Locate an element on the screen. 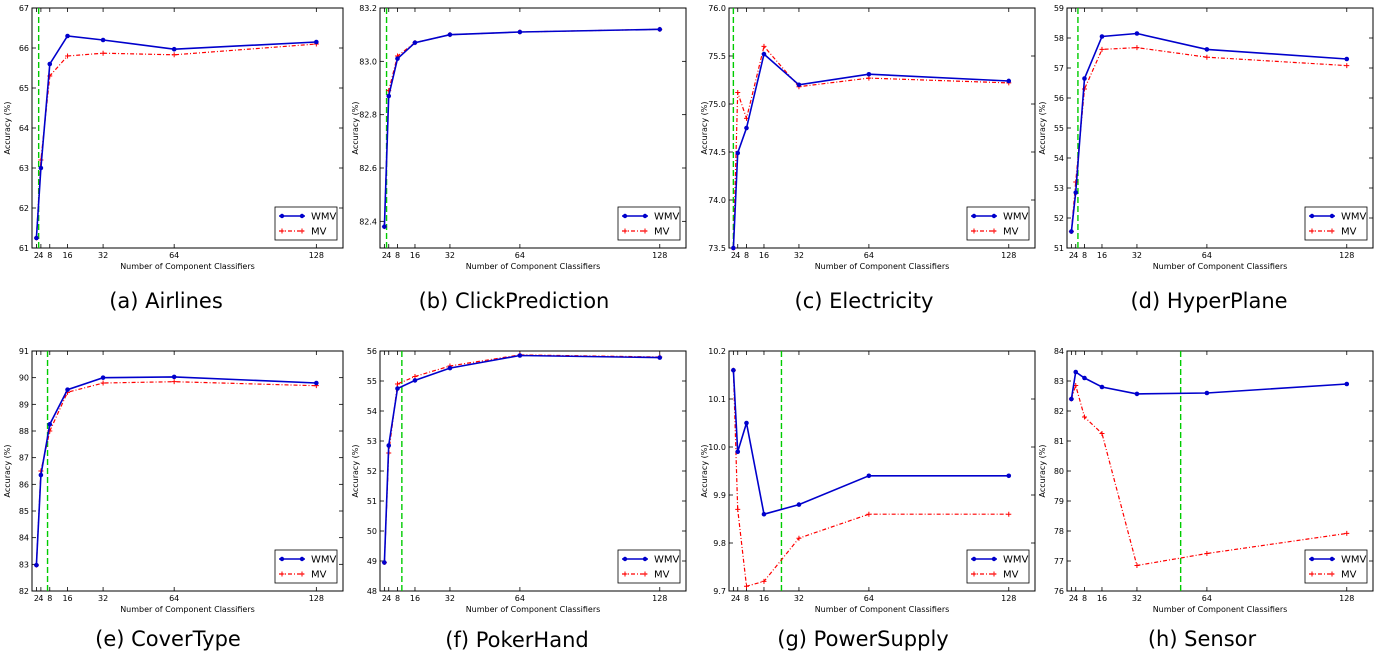 The height and width of the screenshot is (658, 1391). y-tick-label: 87 is located at coordinates (24, 458).